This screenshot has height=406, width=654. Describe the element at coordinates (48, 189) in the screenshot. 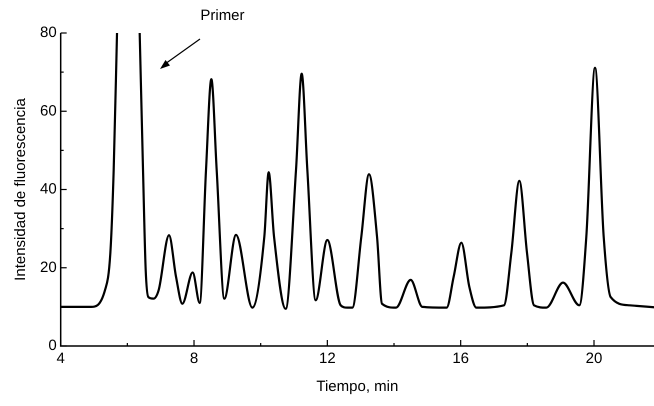

I see `y-tick-label: 40` at that location.